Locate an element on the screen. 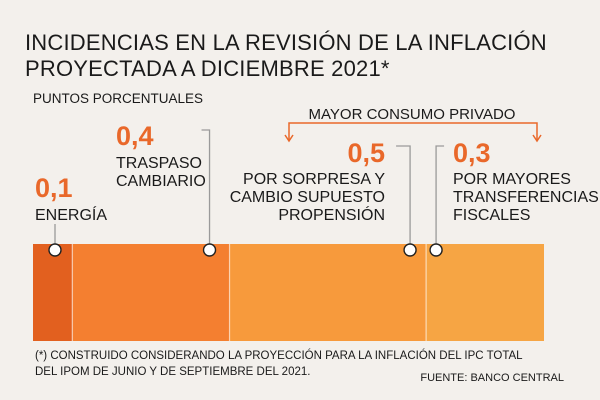  bracket: MAYOR CONSUMO PRIVADO is located at coordinates (413, 123).